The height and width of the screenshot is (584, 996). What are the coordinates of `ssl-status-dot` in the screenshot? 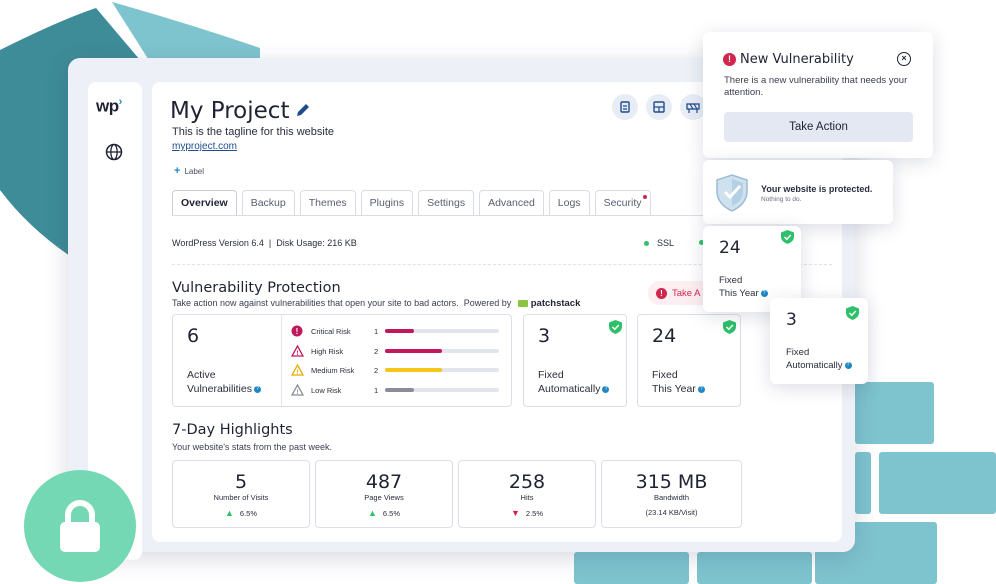 It's located at (646, 244).